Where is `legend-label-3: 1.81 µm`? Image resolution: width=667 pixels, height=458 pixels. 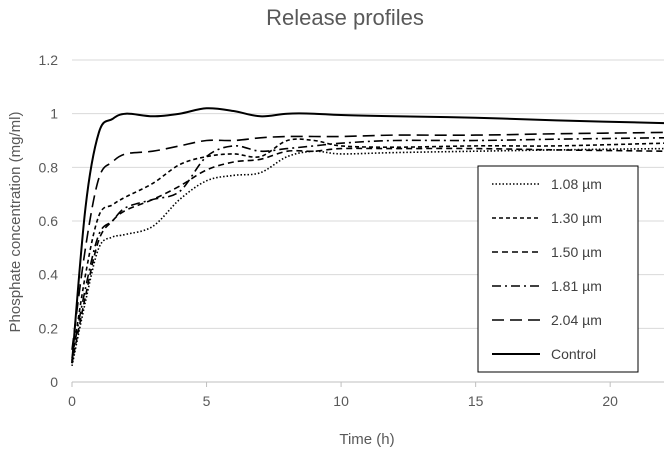
legend-label-3: 1.81 µm is located at coordinates (576, 286).